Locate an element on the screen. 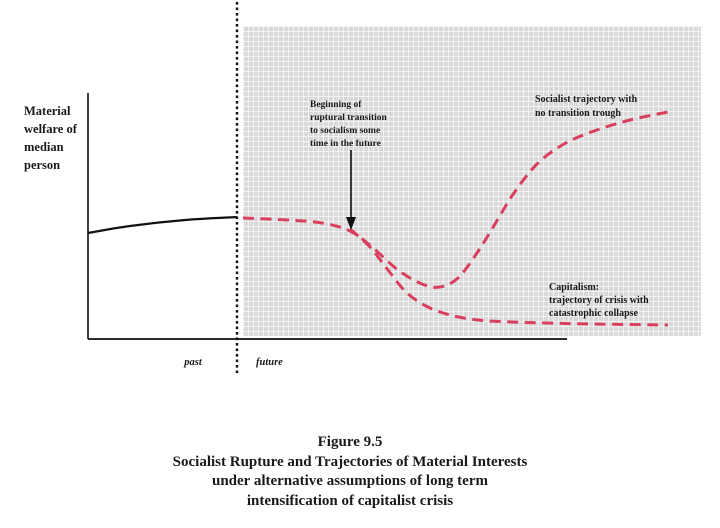  annotation-arrow-head is located at coordinates (351, 223).